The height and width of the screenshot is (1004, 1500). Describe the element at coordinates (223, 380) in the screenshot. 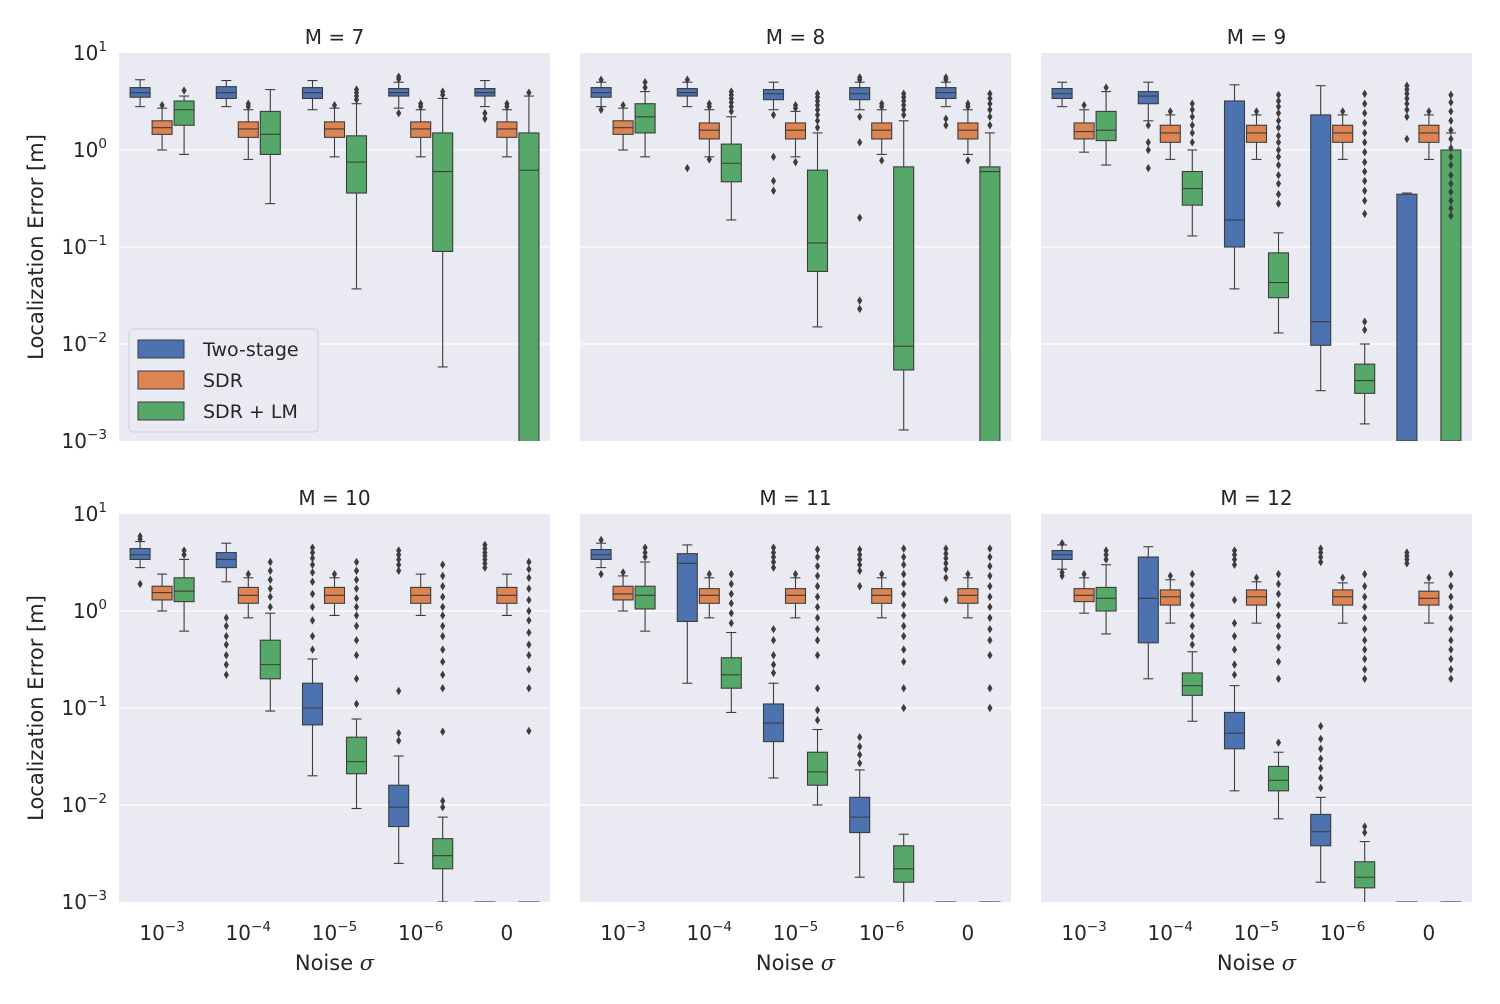

I see `legend: Two-stage SDR SDR + LM` at that location.